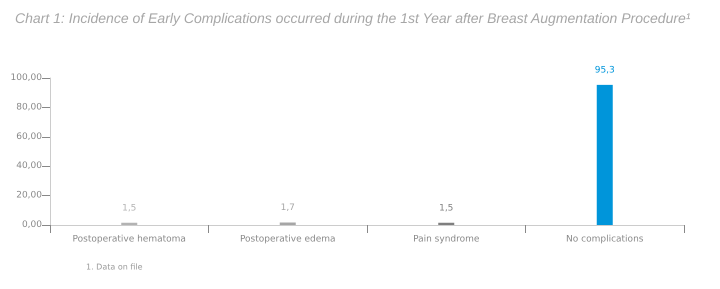 This screenshot has height=289, width=720. What do you see at coordinates (287, 208) in the screenshot?
I see `data-label: 1,7` at bounding box center [287, 208].